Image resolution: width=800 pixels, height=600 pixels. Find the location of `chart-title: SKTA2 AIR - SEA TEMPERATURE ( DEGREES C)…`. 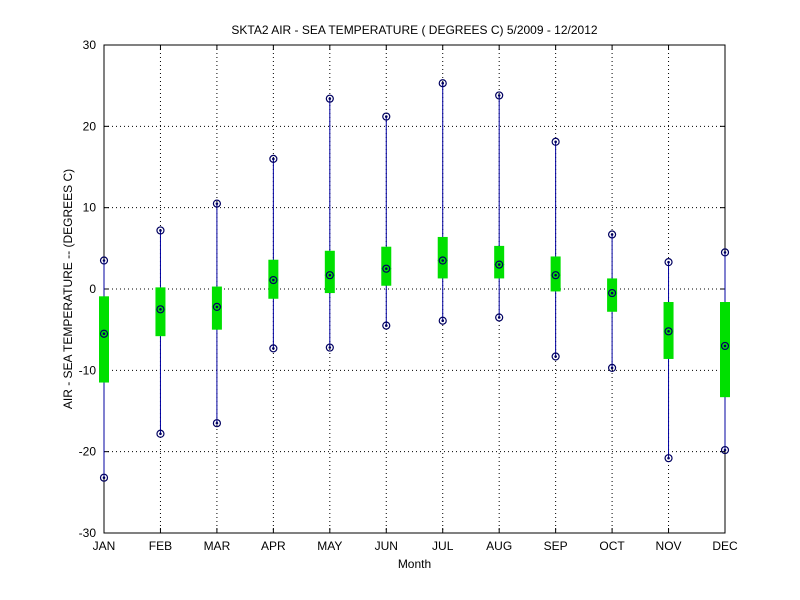

chart-title: SKTA2 AIR - SEA TEMPERATURE ( DEGREES C)… is located at coordinates (414, 30).